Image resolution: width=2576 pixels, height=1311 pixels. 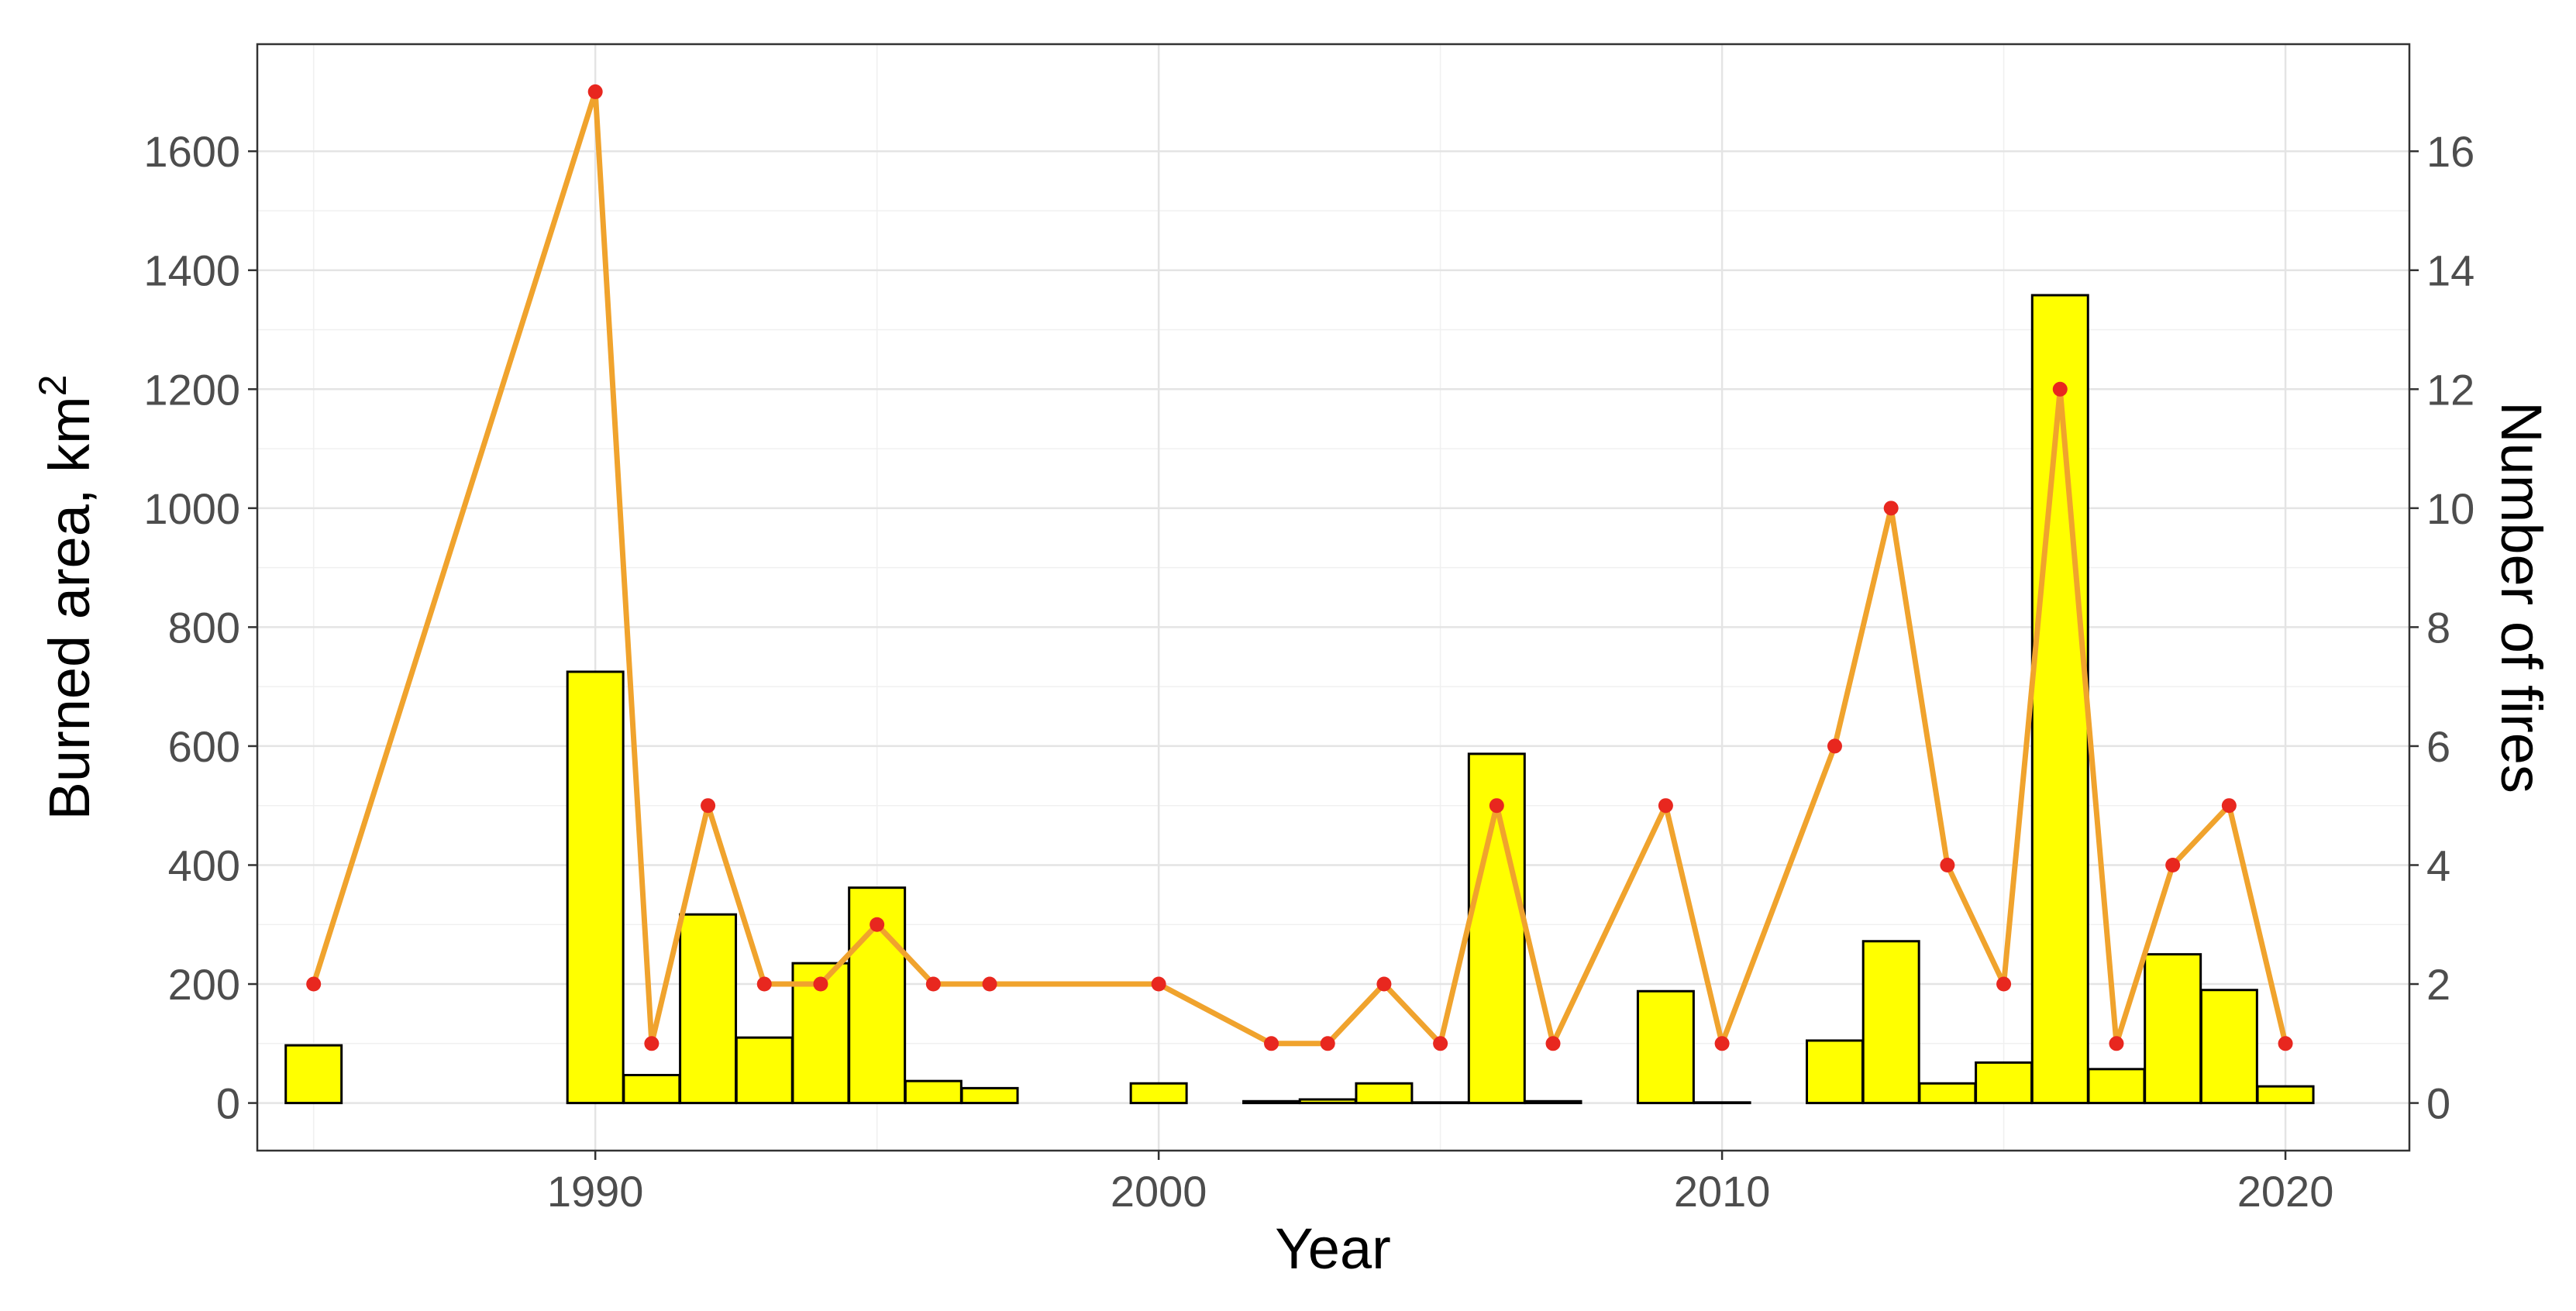 I want to click on y2-tick-label: 10, so click(x=2450, y=508).